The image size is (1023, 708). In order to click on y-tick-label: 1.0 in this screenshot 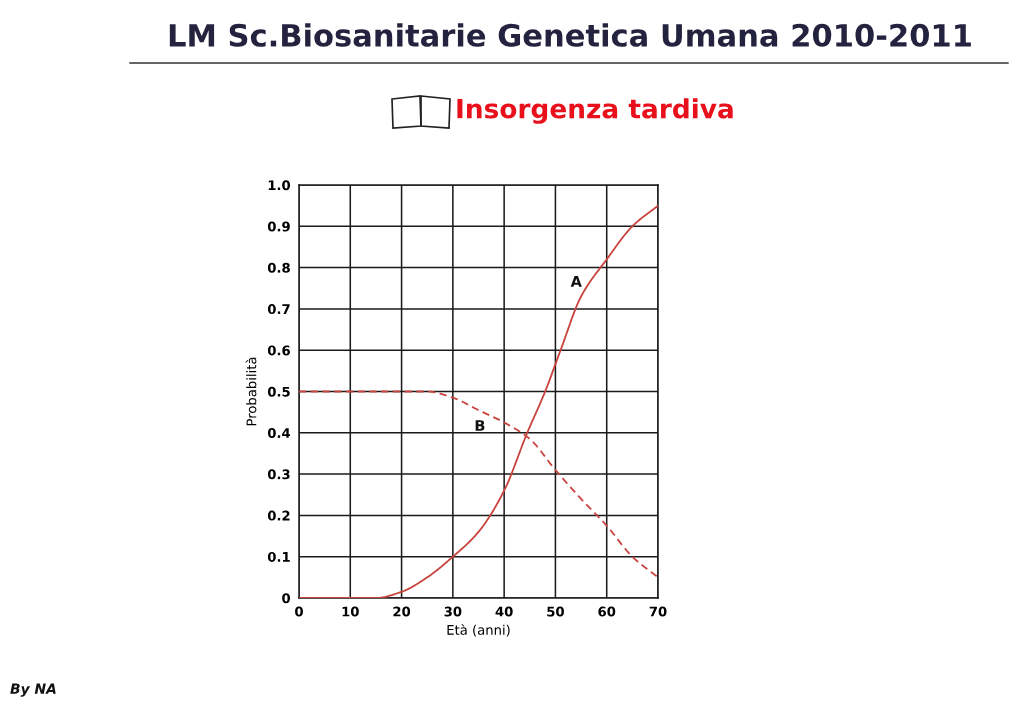, I will do `click(279, 185)`.